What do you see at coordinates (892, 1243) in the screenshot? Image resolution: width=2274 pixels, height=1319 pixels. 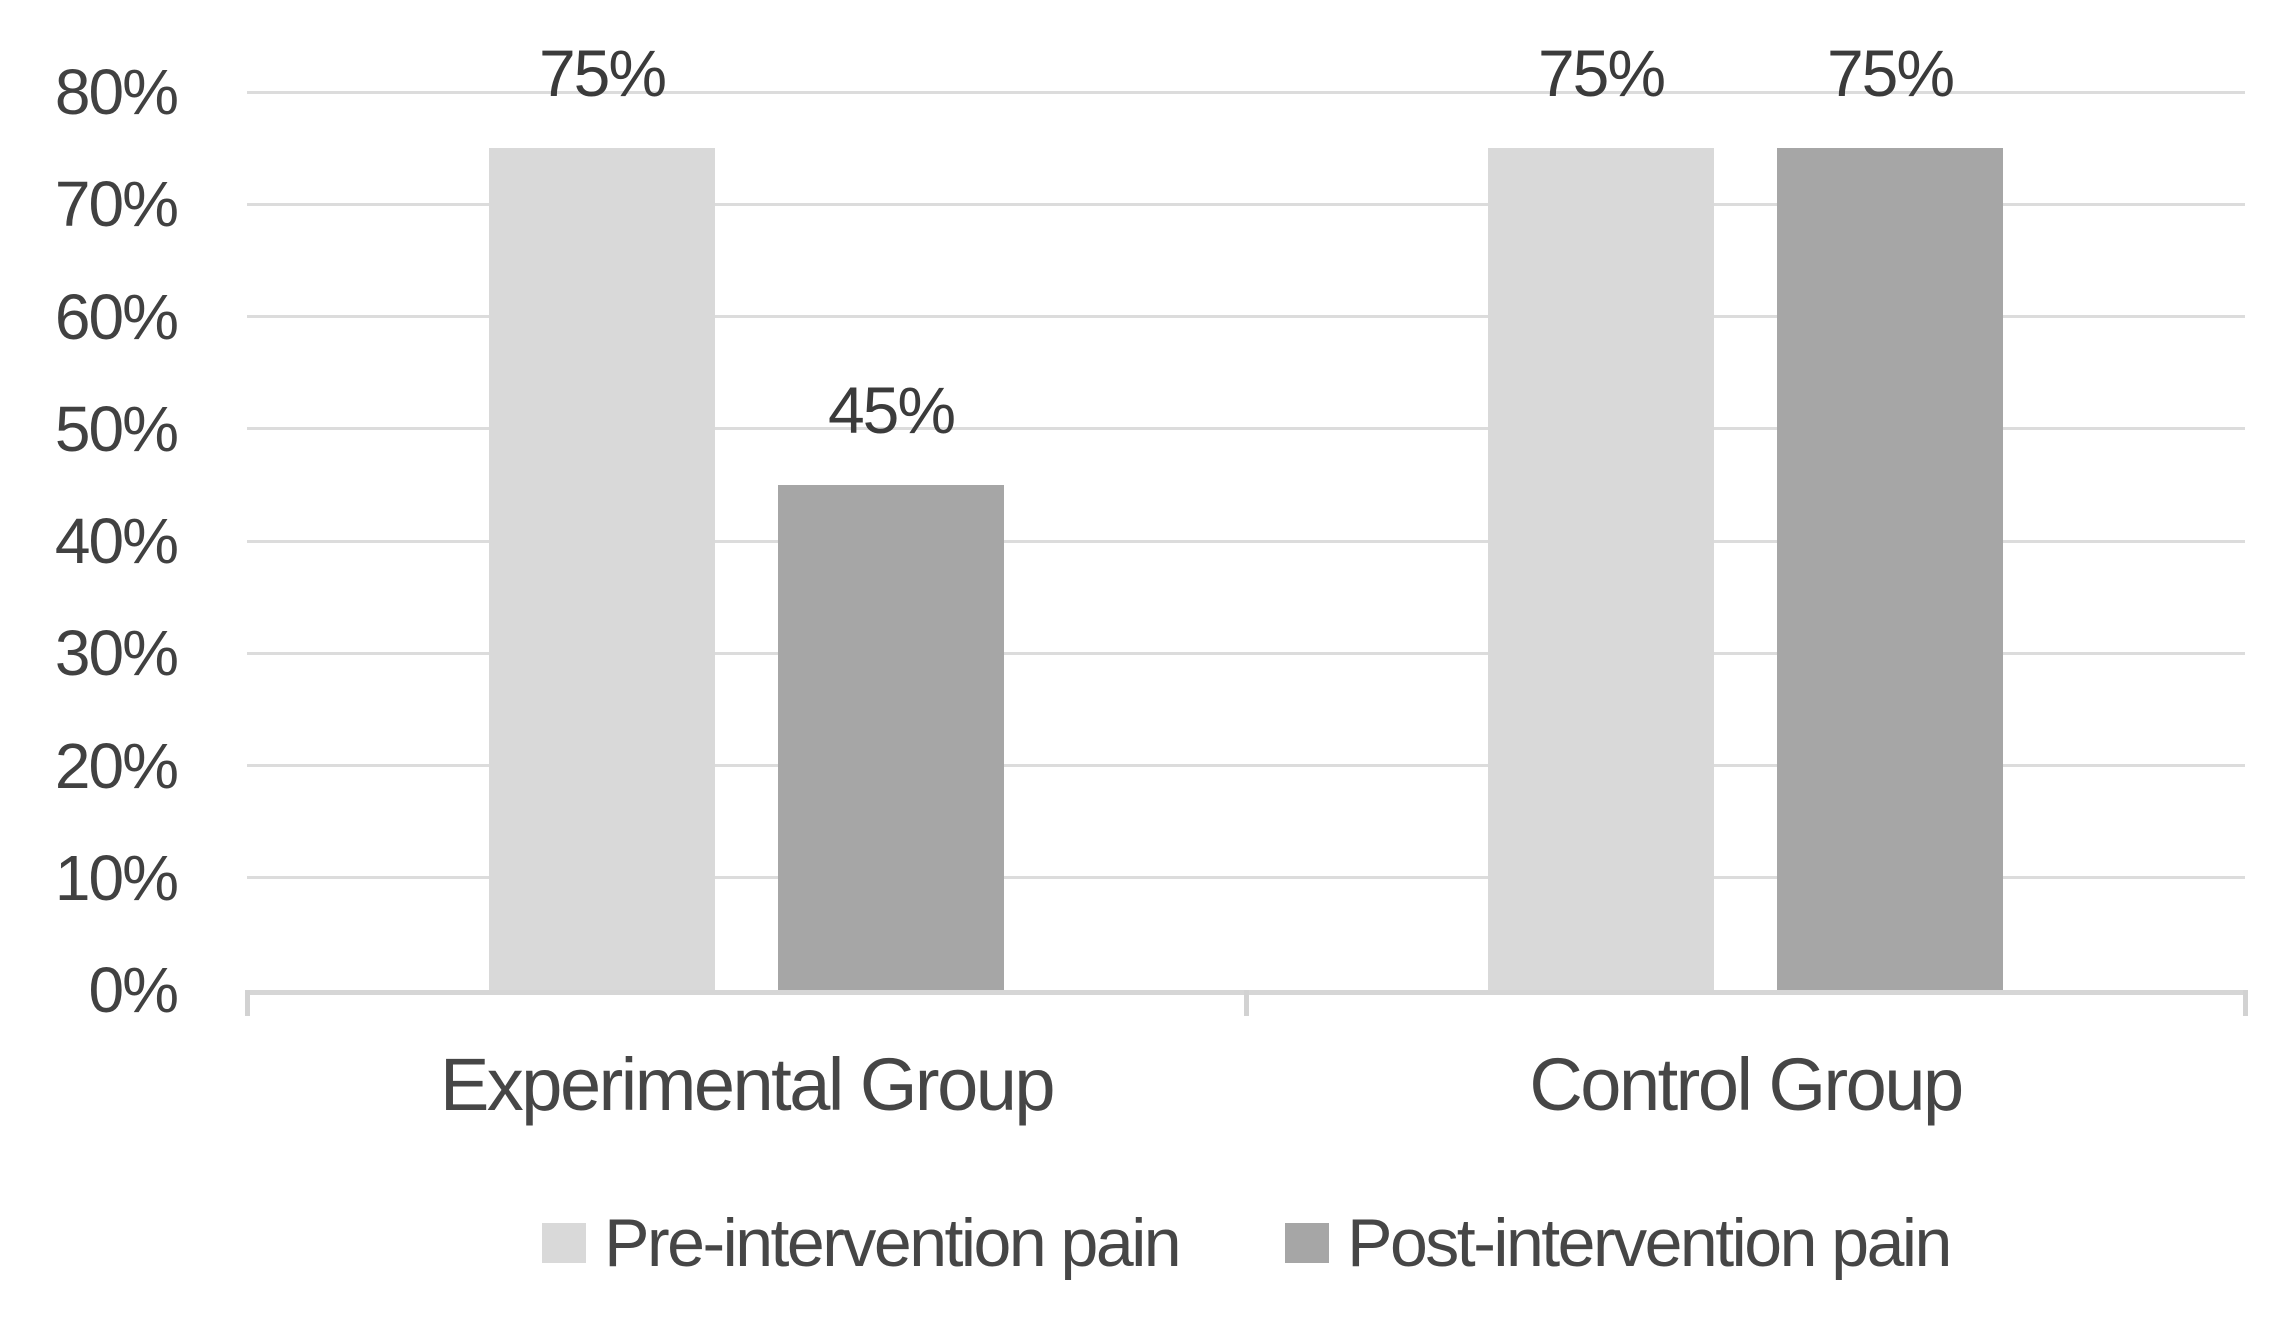 I see `legend-label-pre-intervention: Pre-intervention pain` at bounding box center [892, 1243].